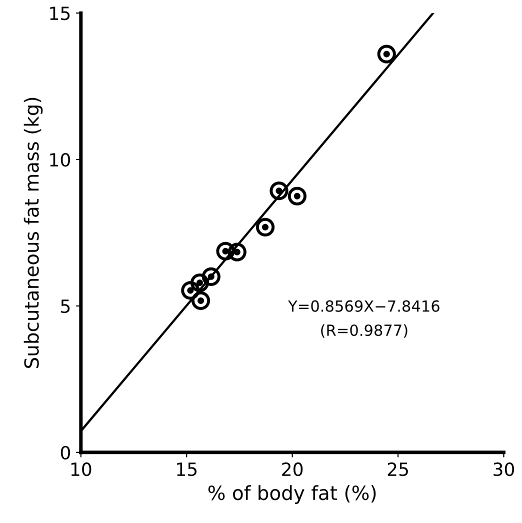  Describe the element at coordinates (504, 469) in the screenshot. I see `x-tick-label: 30` at that location.